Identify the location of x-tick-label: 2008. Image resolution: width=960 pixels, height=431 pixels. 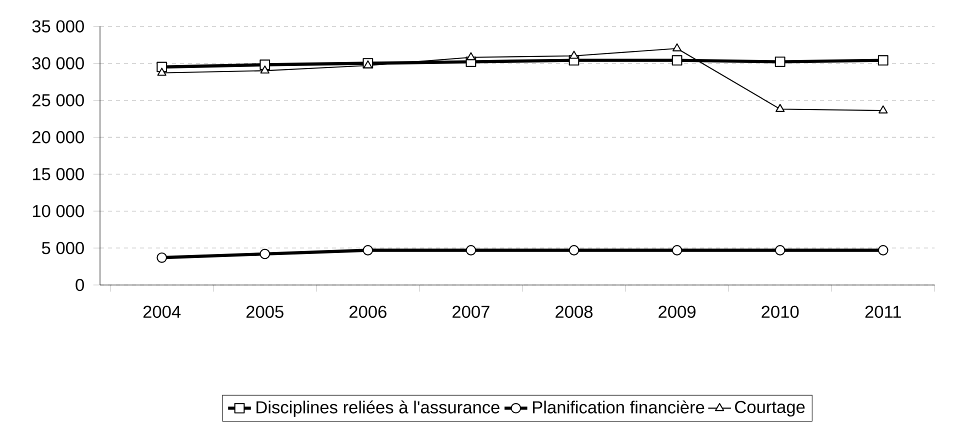
(574, 312).